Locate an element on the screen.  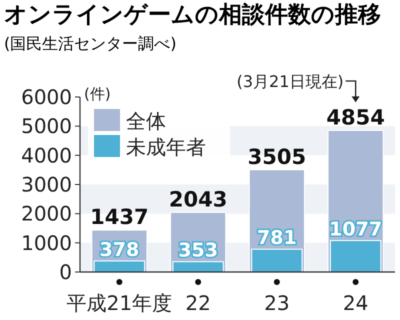
x-tick-label: 23 is located at coordinates (277, 303).